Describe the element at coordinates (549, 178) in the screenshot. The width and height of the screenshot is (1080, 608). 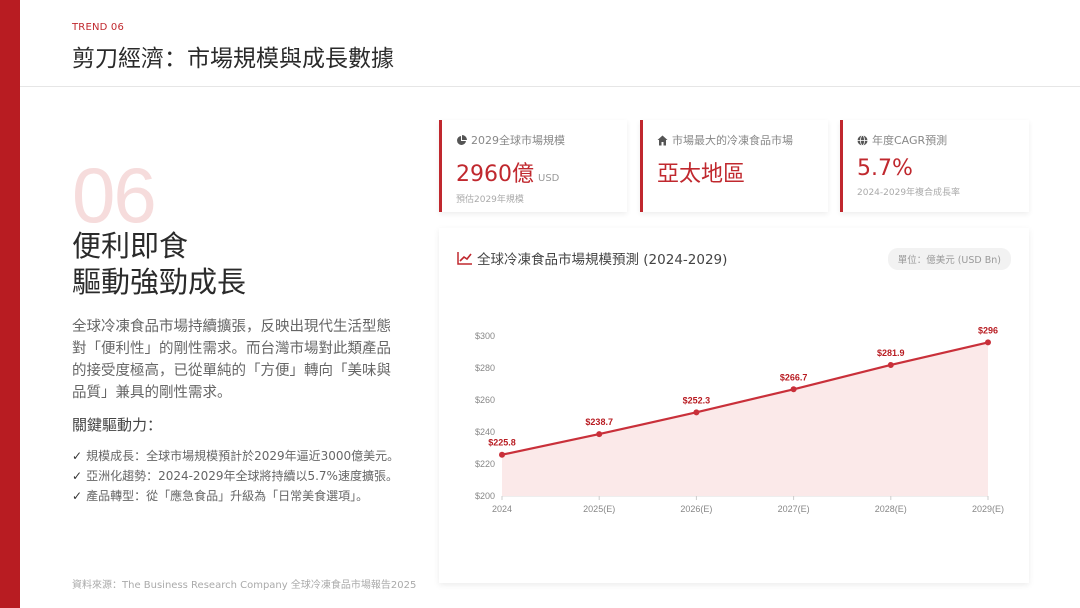
I see `kpi-unit: USD` at that location.